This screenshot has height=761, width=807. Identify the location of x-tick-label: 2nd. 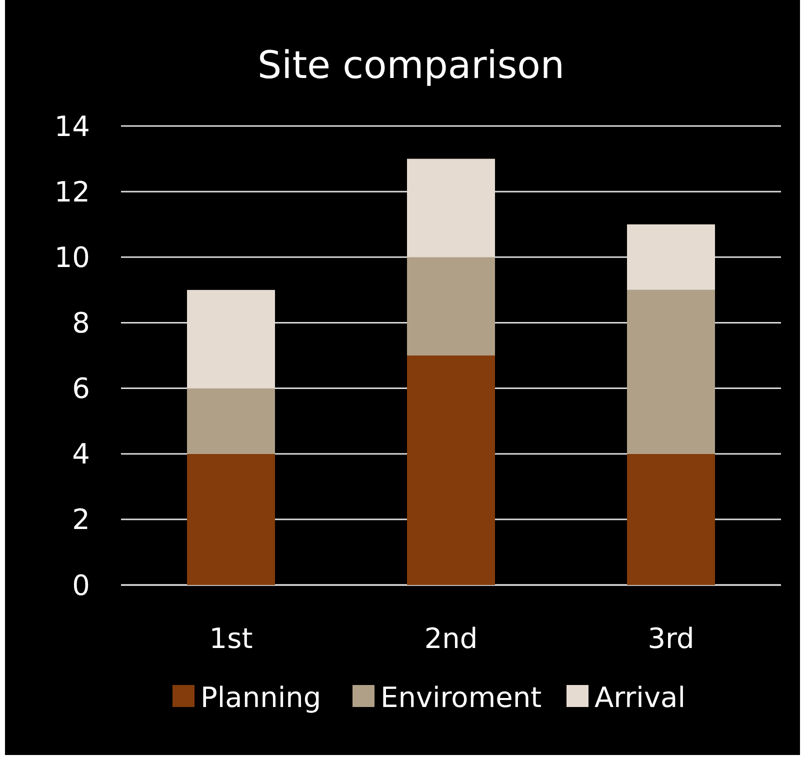
(451, 638).